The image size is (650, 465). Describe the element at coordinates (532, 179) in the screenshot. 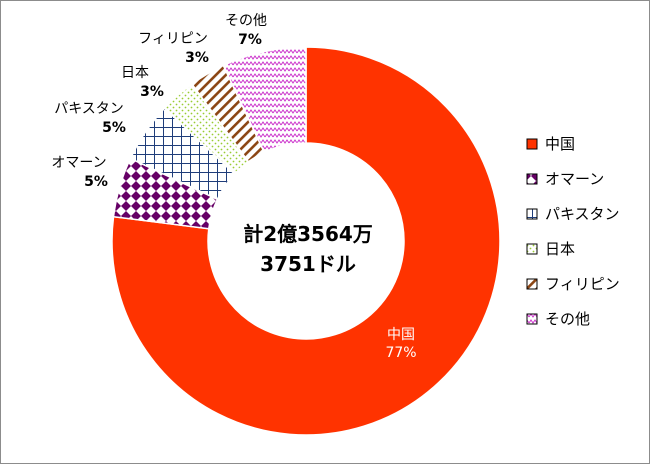

I see `legend-swatch-oman` at that location.